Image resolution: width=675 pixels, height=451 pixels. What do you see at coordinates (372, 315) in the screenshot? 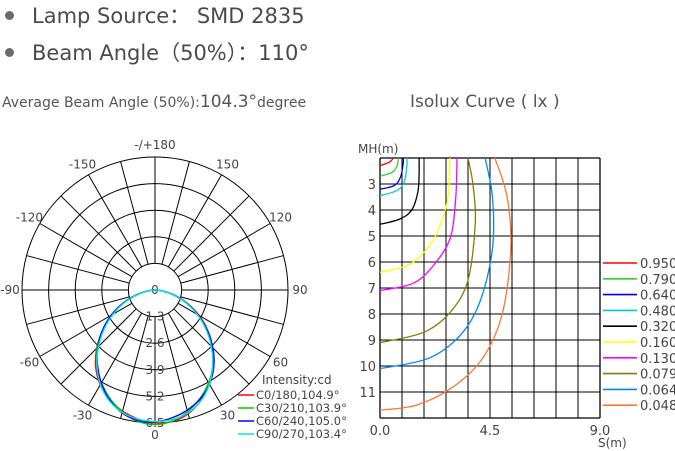
I see `isolux-y-tick: 8` at bounding box center [372, 315].